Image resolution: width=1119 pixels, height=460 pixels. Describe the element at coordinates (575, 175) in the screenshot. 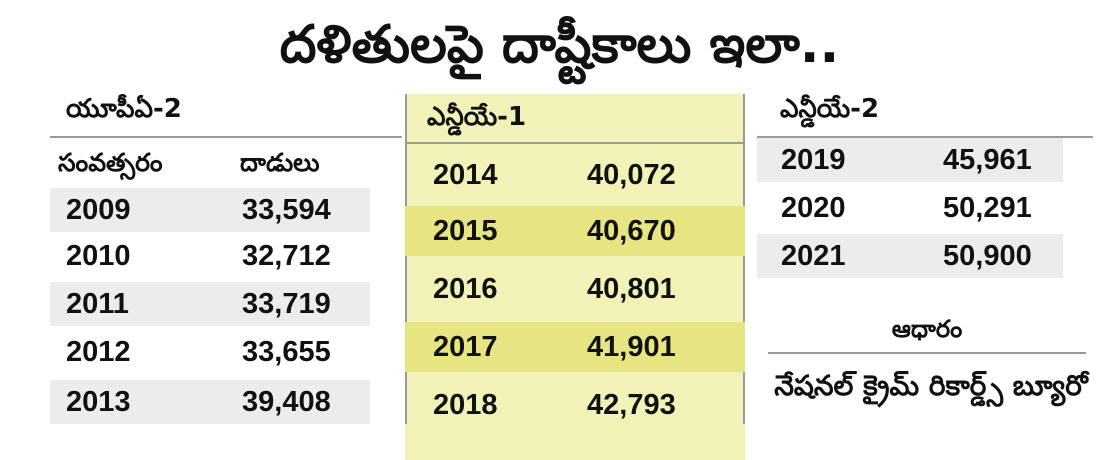

I see `table-row: 2014 40,072` at that location.